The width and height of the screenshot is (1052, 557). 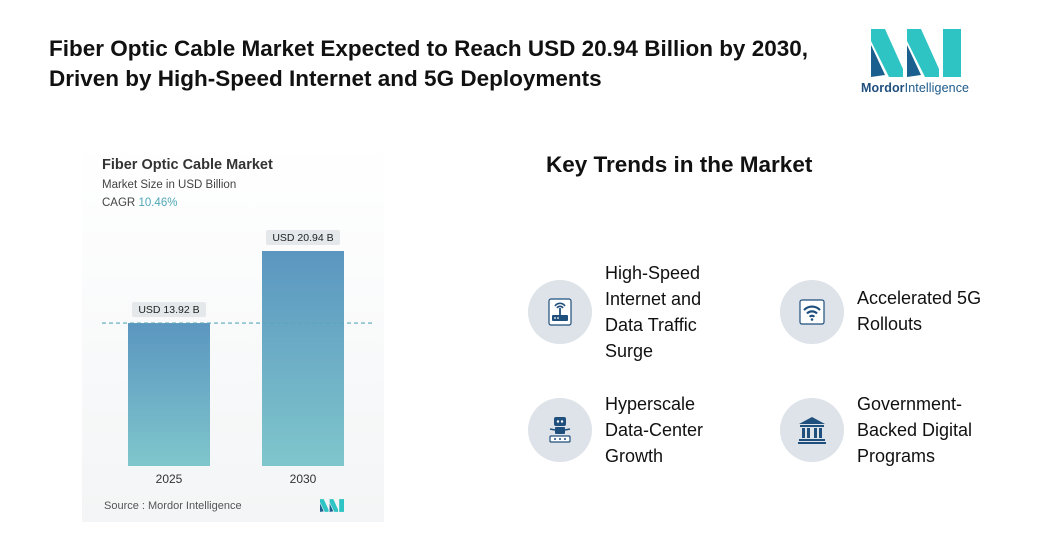 I want to click on bar-2030, so click(x=303, y=358).